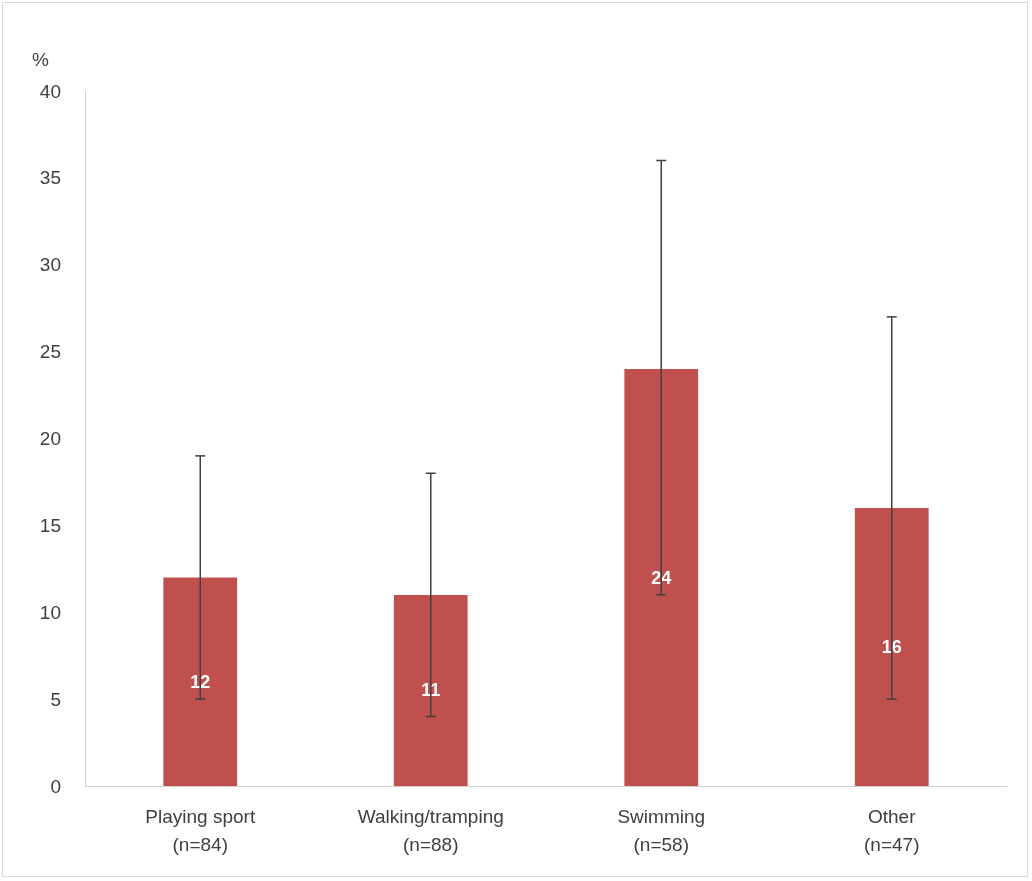 This screenshot has width=1032, height=881. I want to click on y-tick-label: 5, so click(55, 699).